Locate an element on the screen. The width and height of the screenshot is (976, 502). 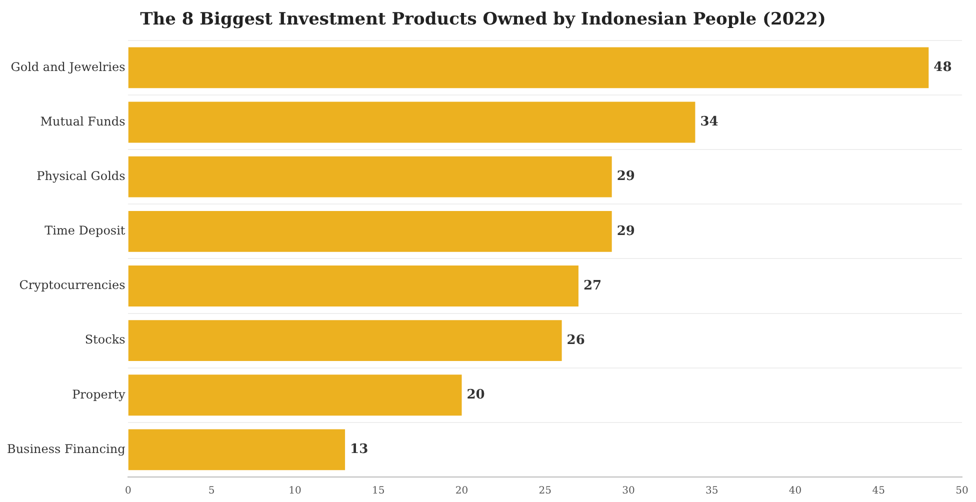
y-tick-label: Gold and Jewelries is located at coordinates (68, 67).